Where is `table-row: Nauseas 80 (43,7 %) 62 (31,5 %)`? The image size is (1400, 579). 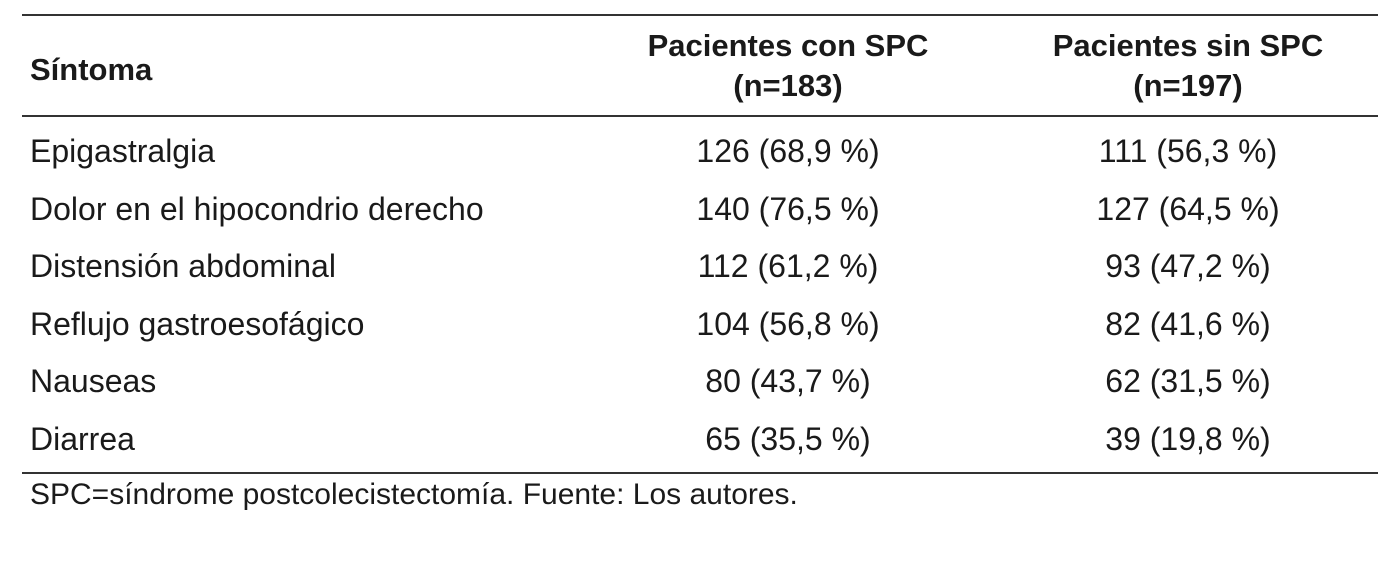
table-row: Nauseas 80 (43,7 %) 62 (31,5 %) is located at coordinates (700, 382).